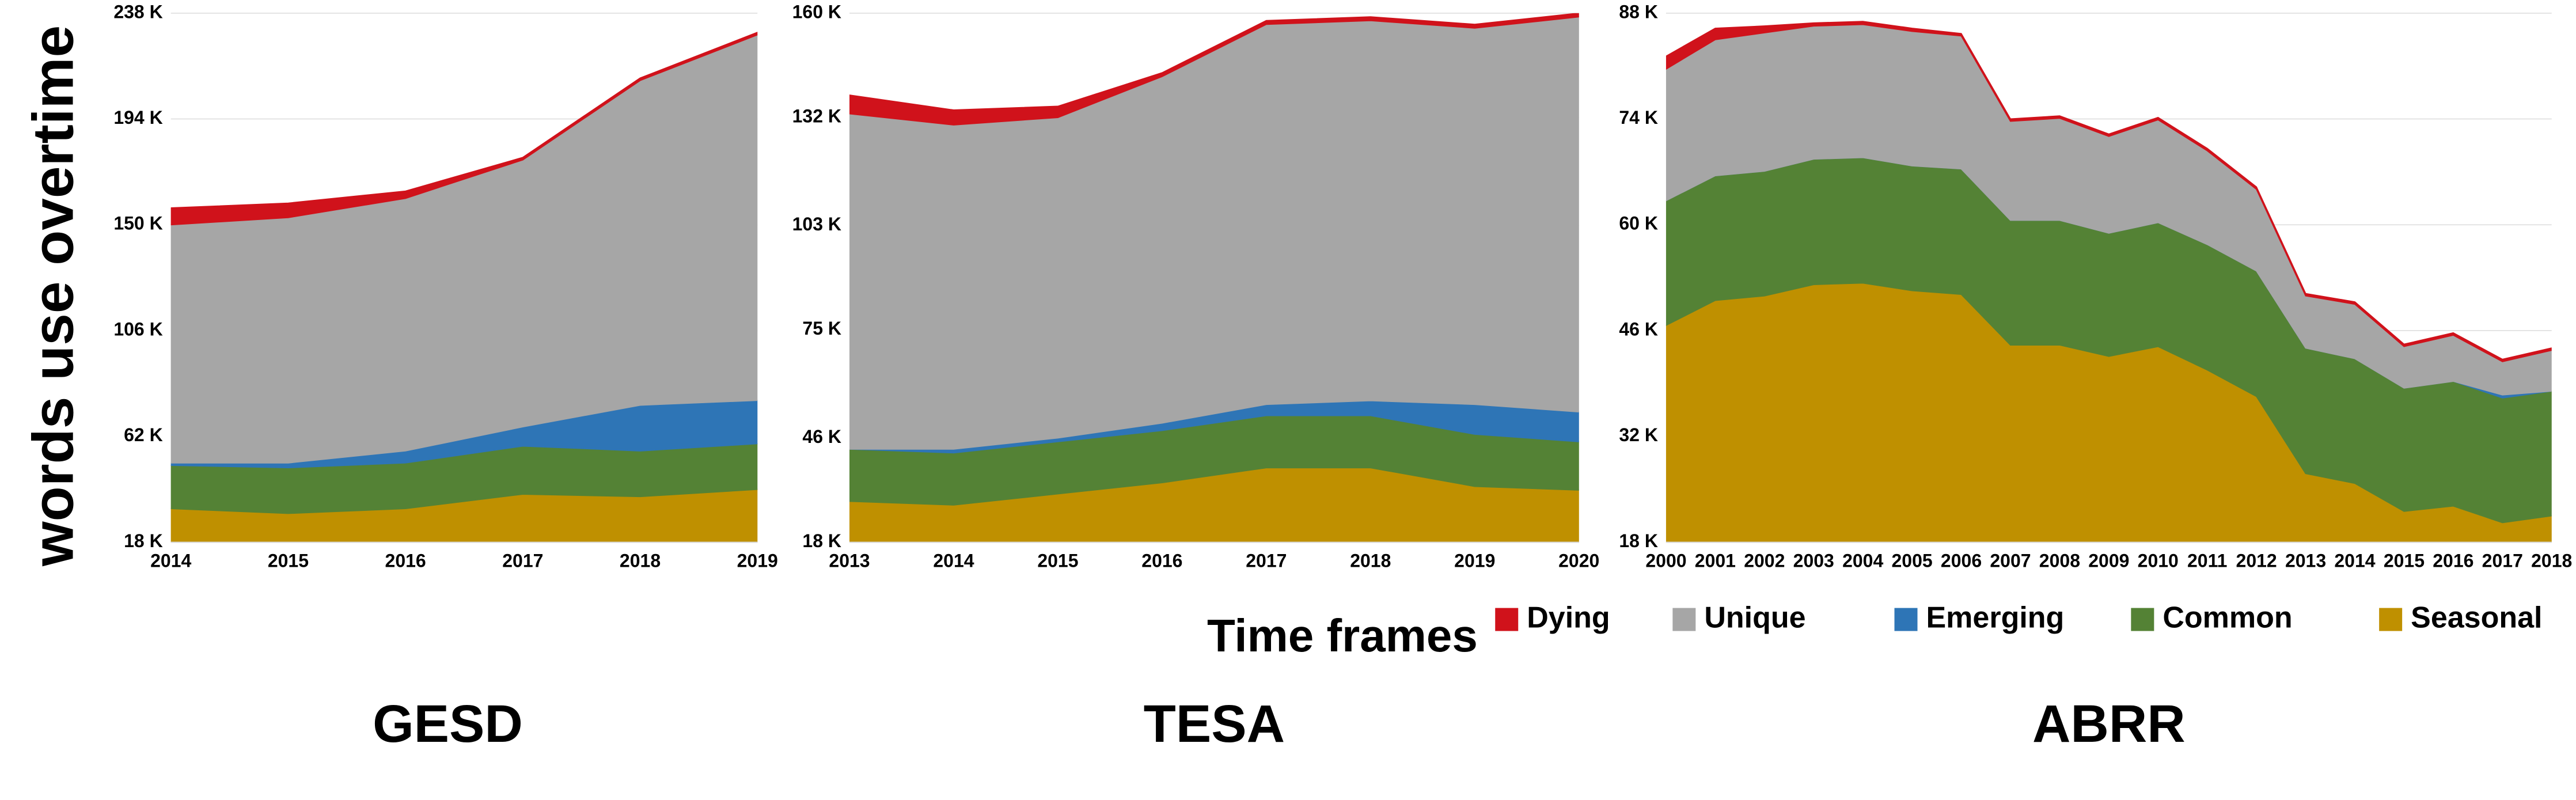  What do you see at coordinates (816, 11) in the screenshot?
I see `y-tick-label: 160 K` at bounding box center [816, 11].